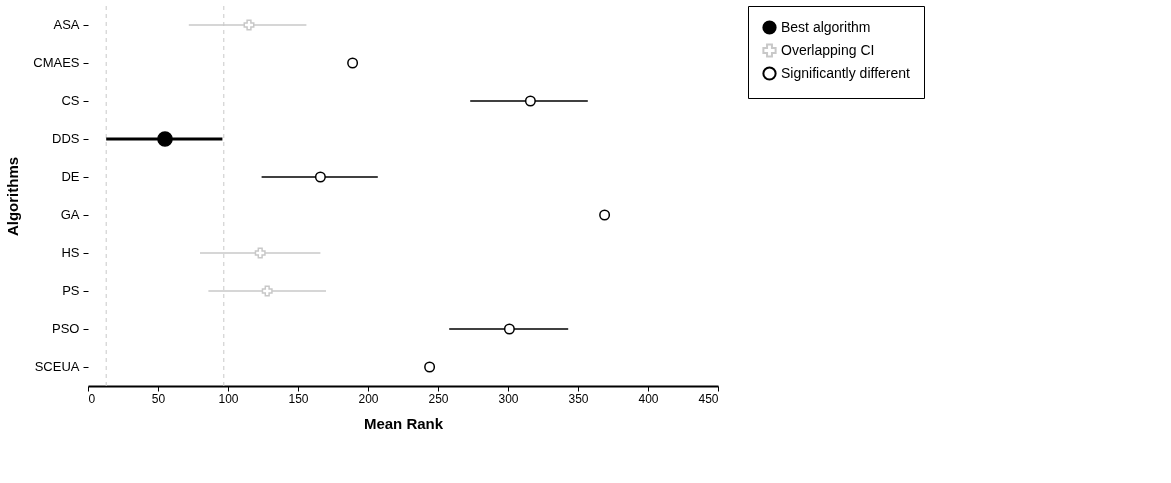 The width and height of the screenshot is (1171, 483). Describe the element at coordinates (438, 398) in the screenshot. I see `x-tick-label: 250` at that location.